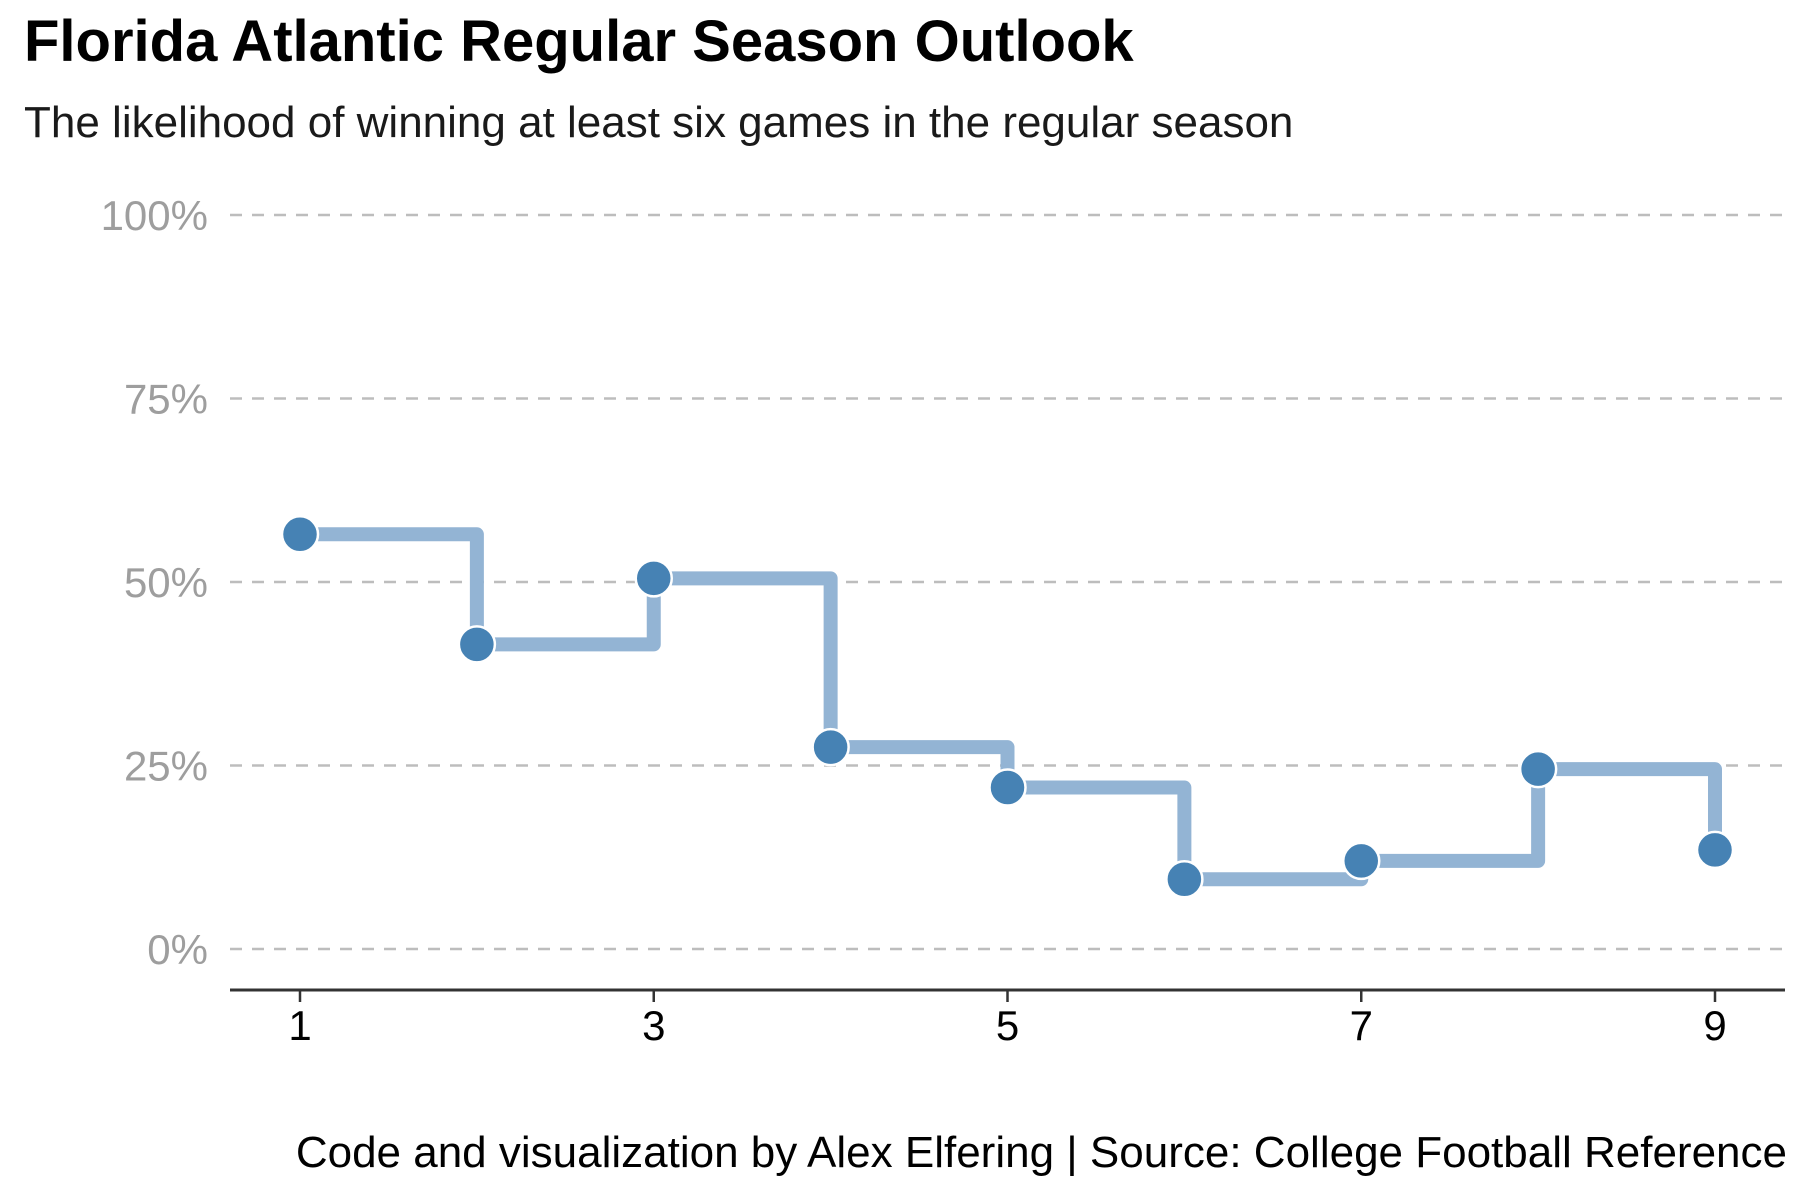 The width and height of the screenshot is (1800, 1200). Describe the element at coordinates (299, 1025) in the screenshot. I see `x-tick-label: 1` at that location.